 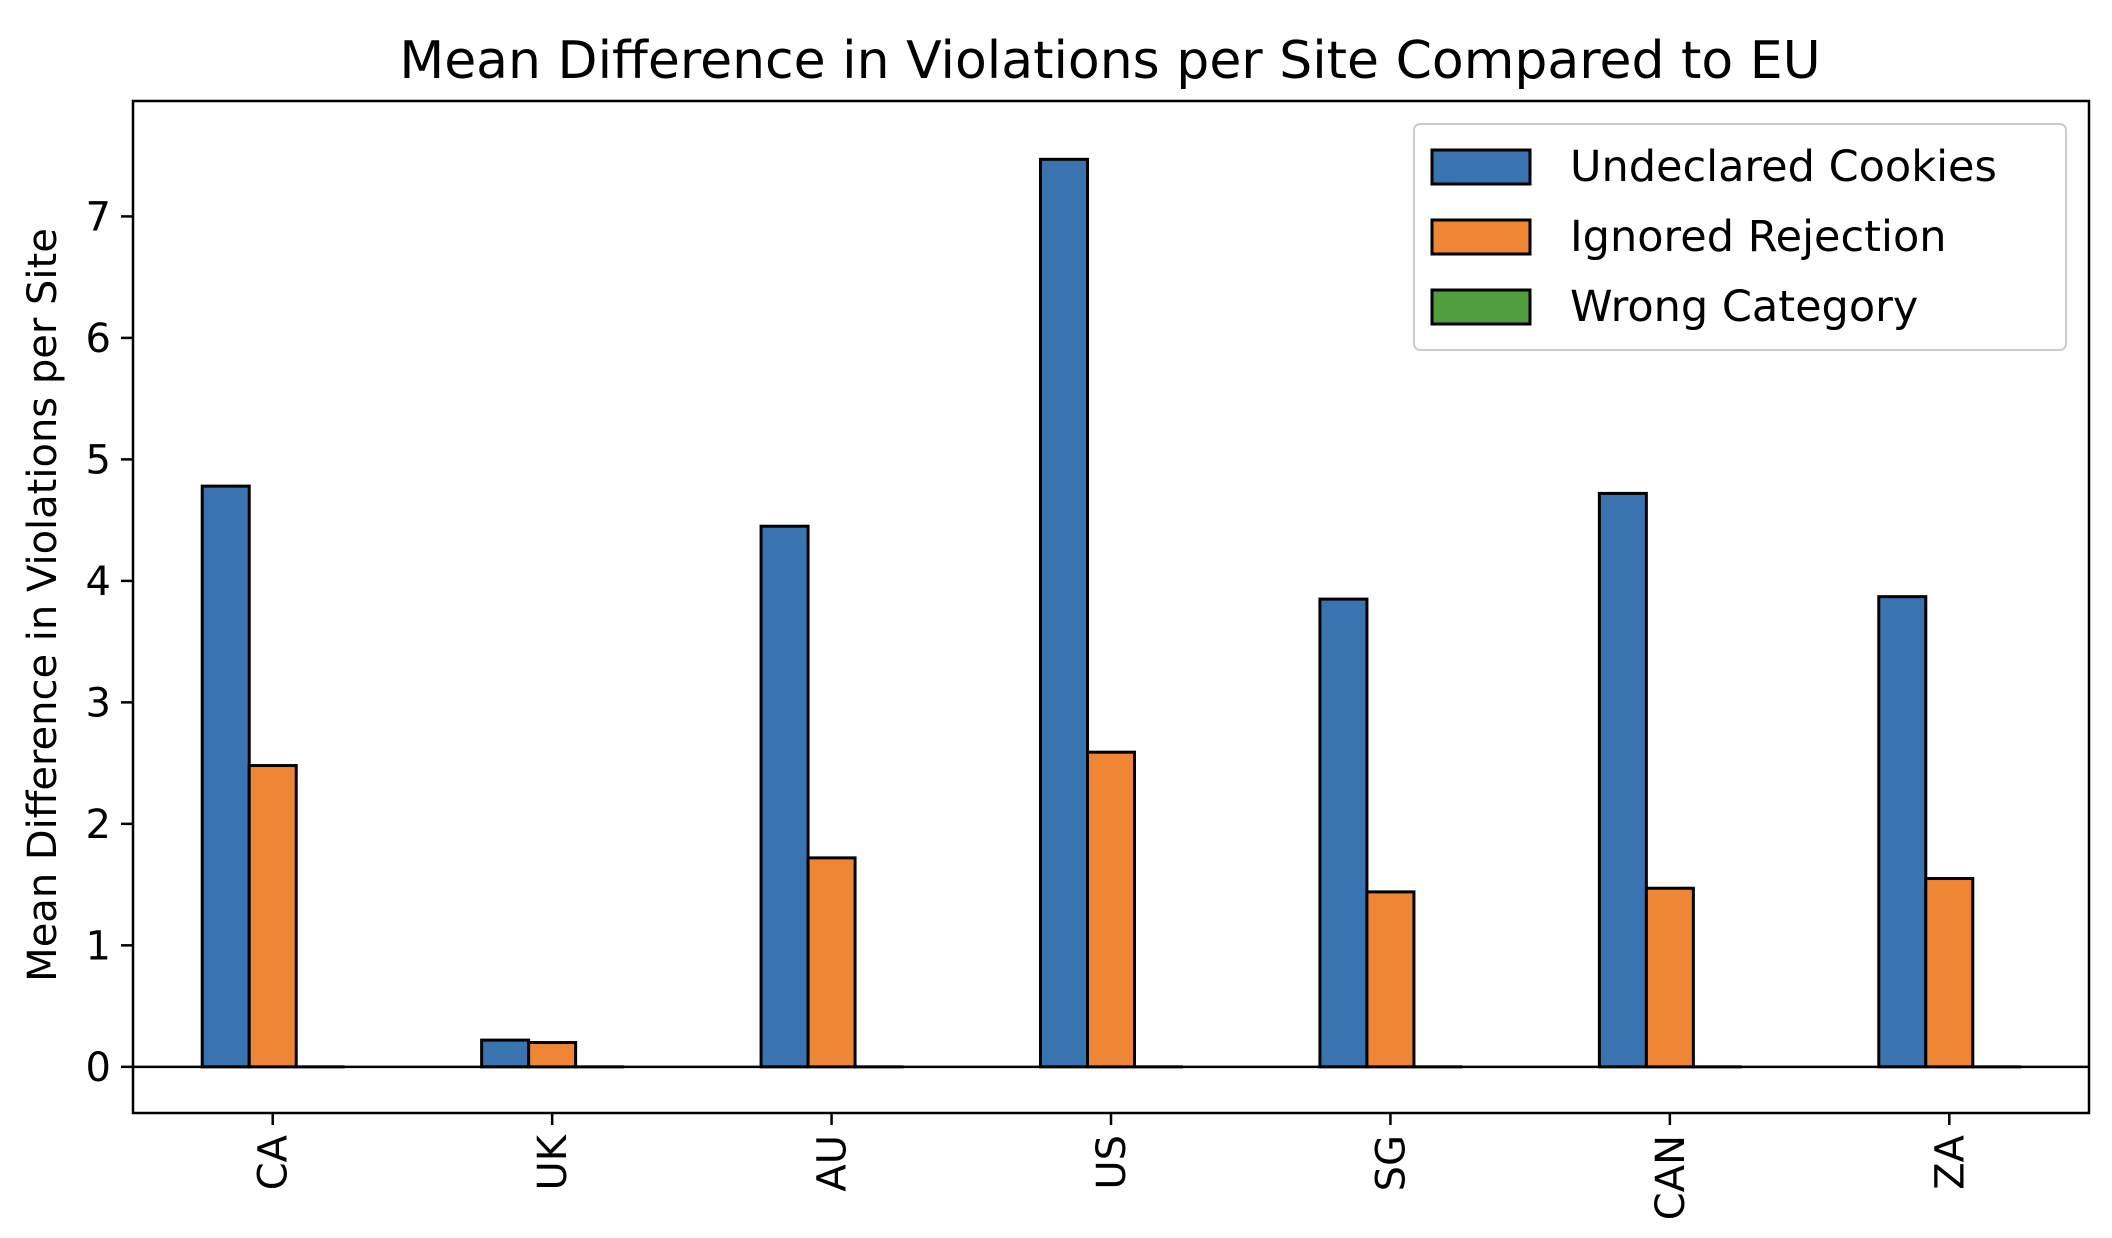 I want to click on bar-undeclared-cookies-us, so click(x=1064, y=613).